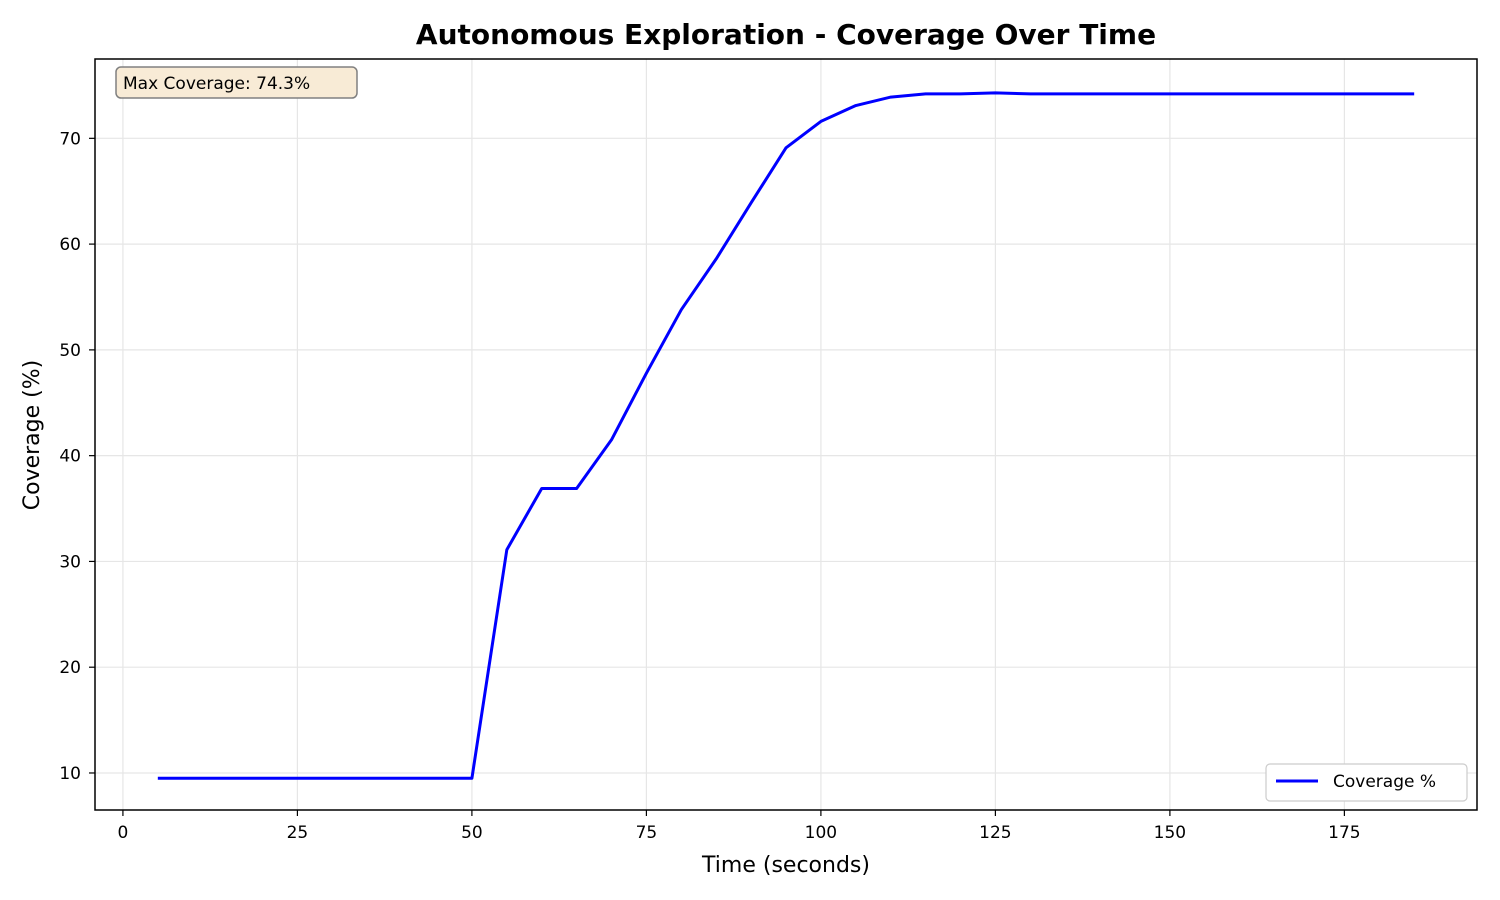 This screenshot has height=900, width=1500. I want to click on x-tick-label: 125, so click(995, 833).